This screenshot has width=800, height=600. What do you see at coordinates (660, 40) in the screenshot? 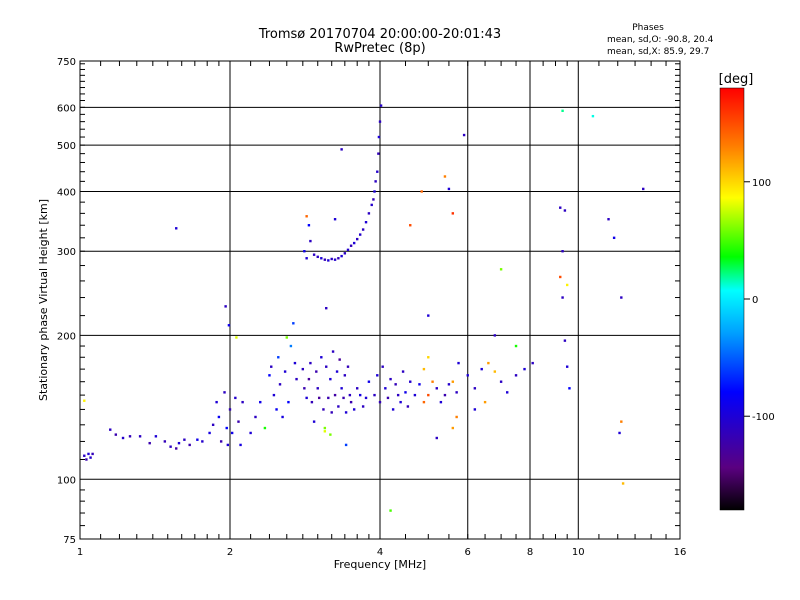
I see `stats-o-line: mean, sd,O: -90.8, 20.4` at bounding box center [660, 40].